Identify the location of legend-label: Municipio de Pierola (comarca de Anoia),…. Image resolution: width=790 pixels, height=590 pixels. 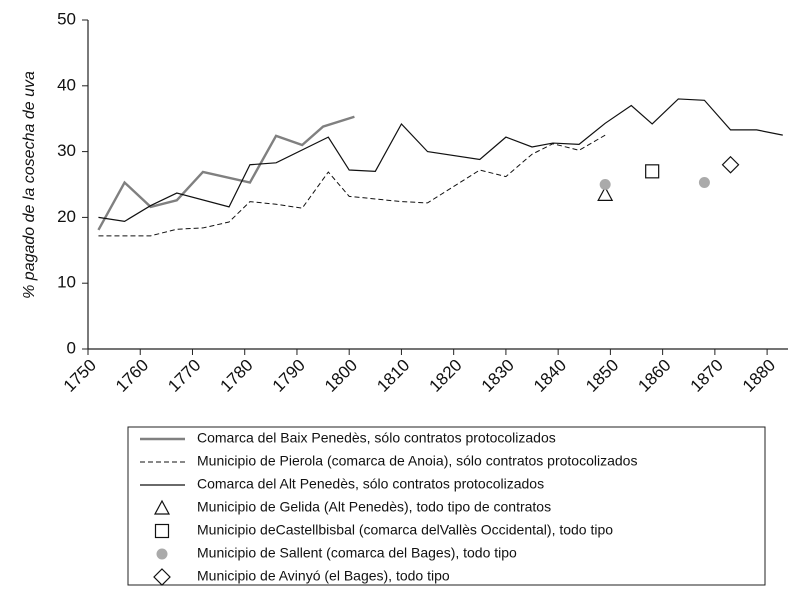
(417, 461).